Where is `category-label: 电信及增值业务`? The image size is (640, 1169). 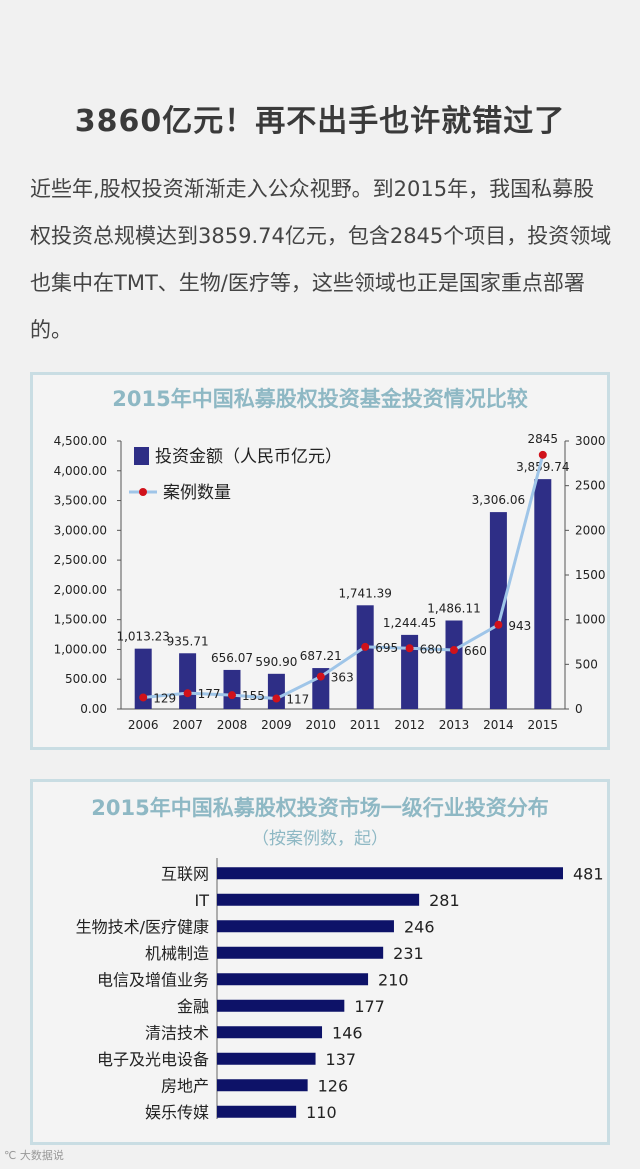
category-label: 电信及增值业务 is located at coordinates (153, 979).